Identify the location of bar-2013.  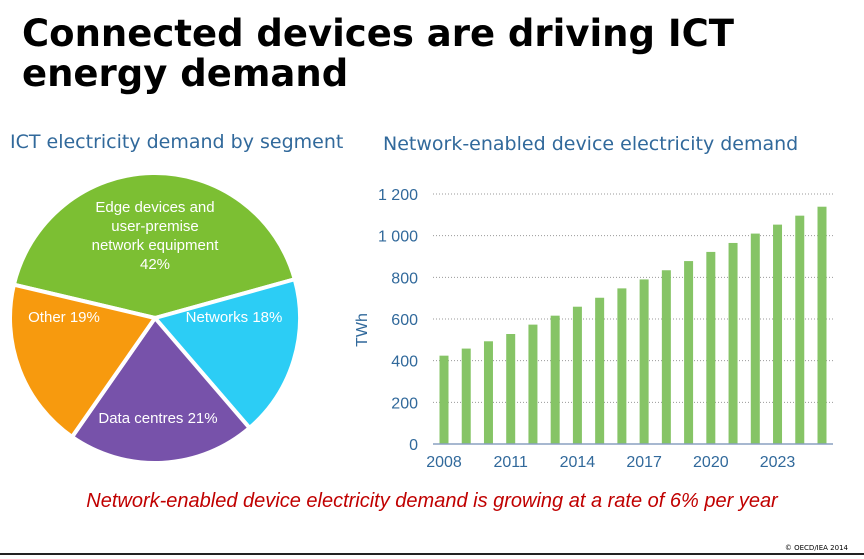
(555, 379).